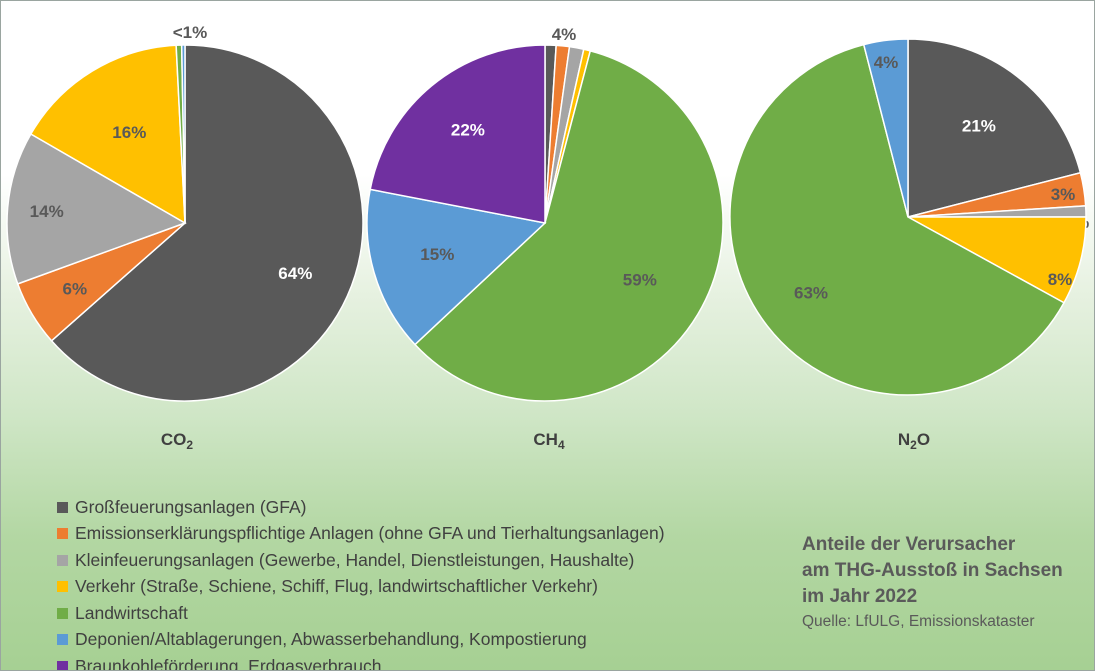 This screenshot has width=1095, height=671. What do you see at coordinates (914, 441) in the screenshot?
I see `gas-label-n2o: N2O` at bounding box center [914, 441].